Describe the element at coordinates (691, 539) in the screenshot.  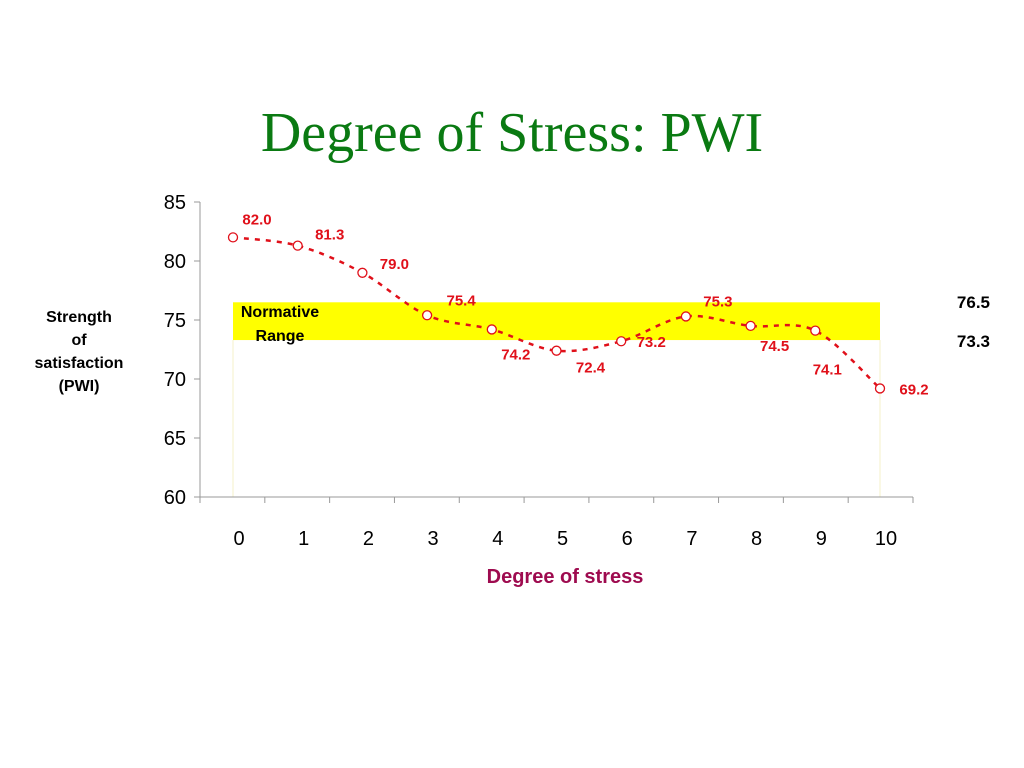
I see `x-tick-label: 7` at that location.